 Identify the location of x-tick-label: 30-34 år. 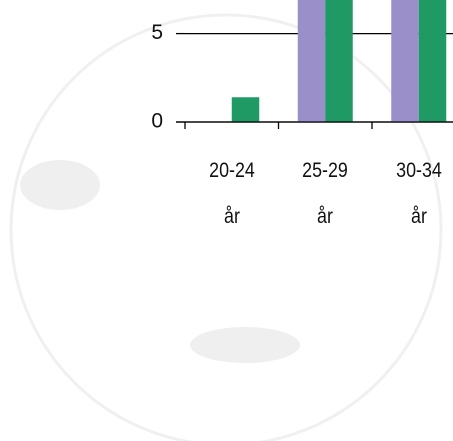
(418, 193).